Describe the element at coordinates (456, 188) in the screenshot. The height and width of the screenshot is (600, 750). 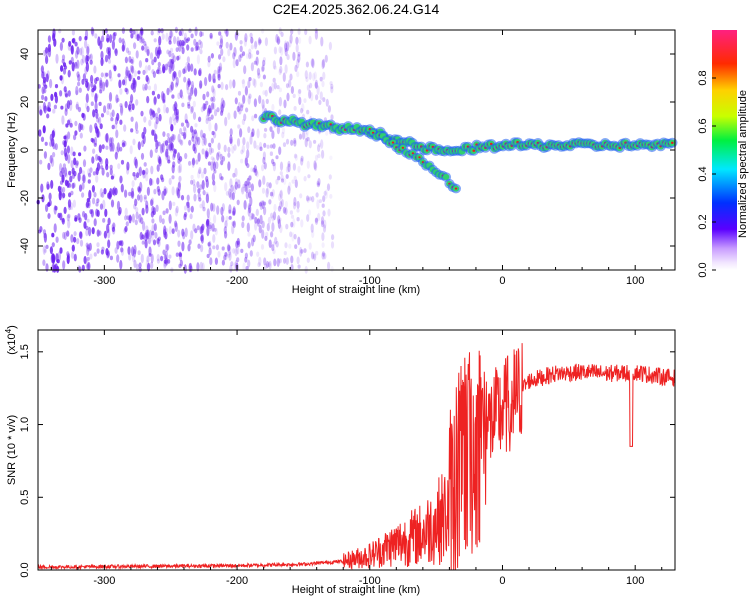
I see `trace-core` at that location.